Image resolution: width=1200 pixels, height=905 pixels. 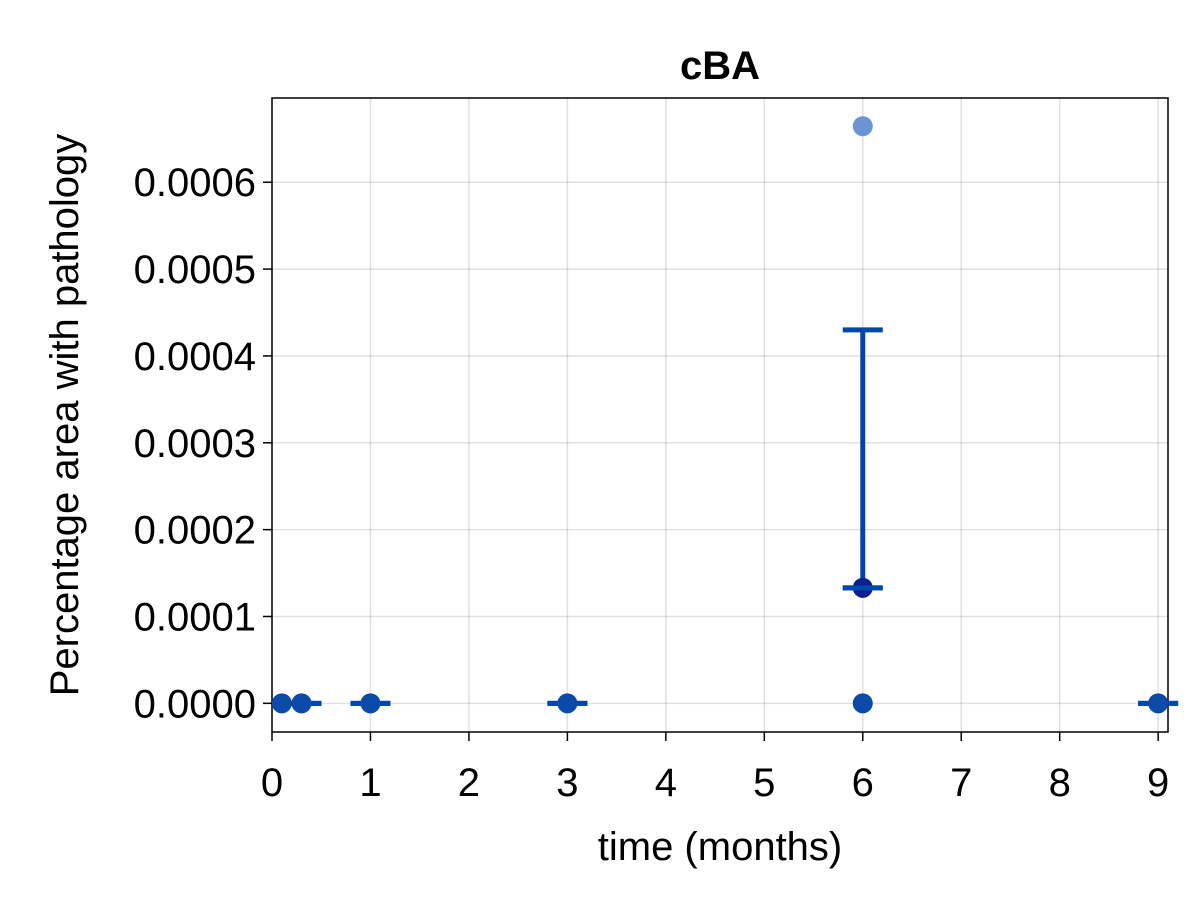 What do you see at coordinates (195, 617) in the screenshot?
I see `y-tick-label: 0.0001` at bounding box center [195, 617].